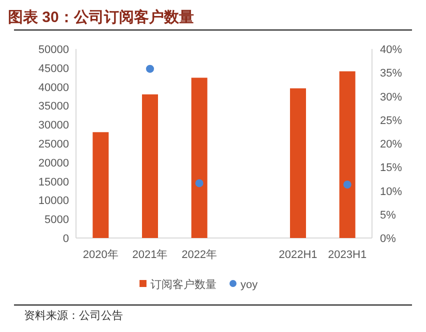 This screenshot has height=332, width=426. I want to click on y-tick-label: 0, so click(65, 239).